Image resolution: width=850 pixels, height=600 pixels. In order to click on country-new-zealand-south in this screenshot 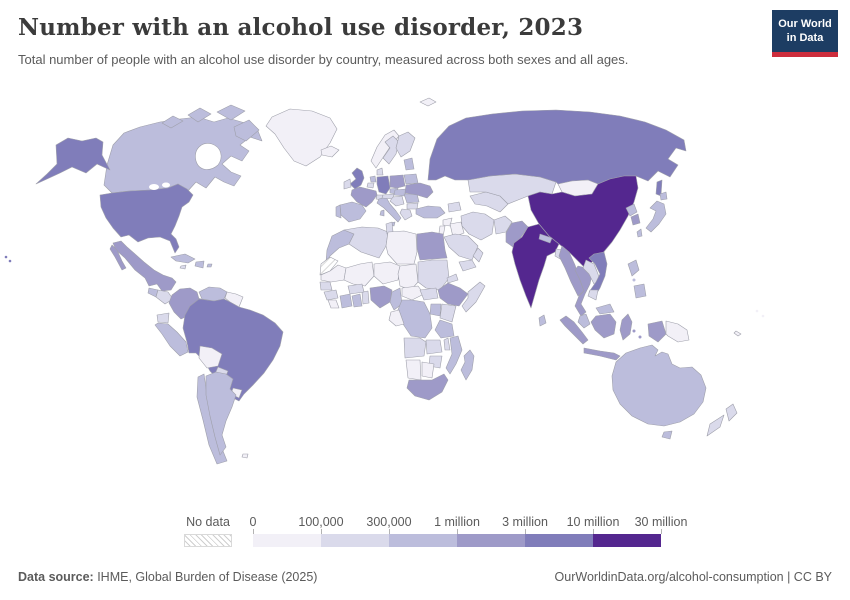, I will do `click(715, 425)`.